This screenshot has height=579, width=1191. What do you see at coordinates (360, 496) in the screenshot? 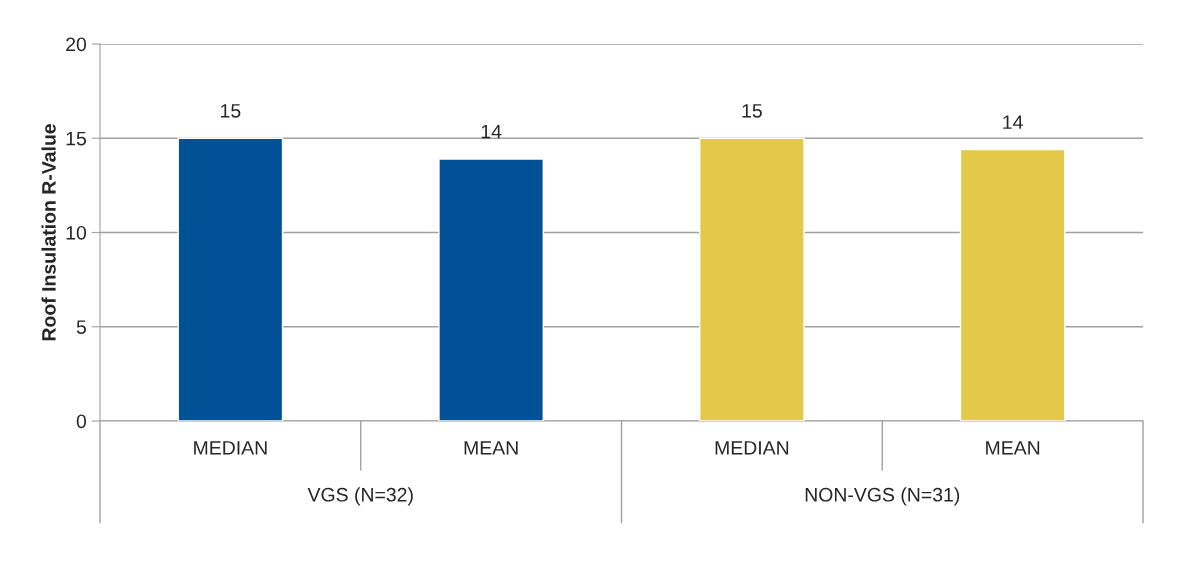
I see `text: VGS (N=32)` at bounding box center [360, 496].